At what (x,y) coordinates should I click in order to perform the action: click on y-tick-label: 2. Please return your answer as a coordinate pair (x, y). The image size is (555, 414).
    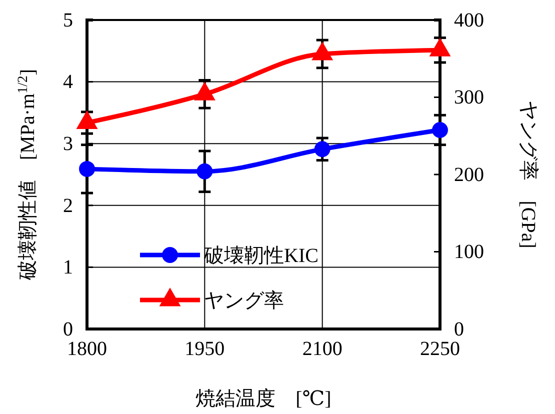
    Looking at the image, I should click on (68, 205).